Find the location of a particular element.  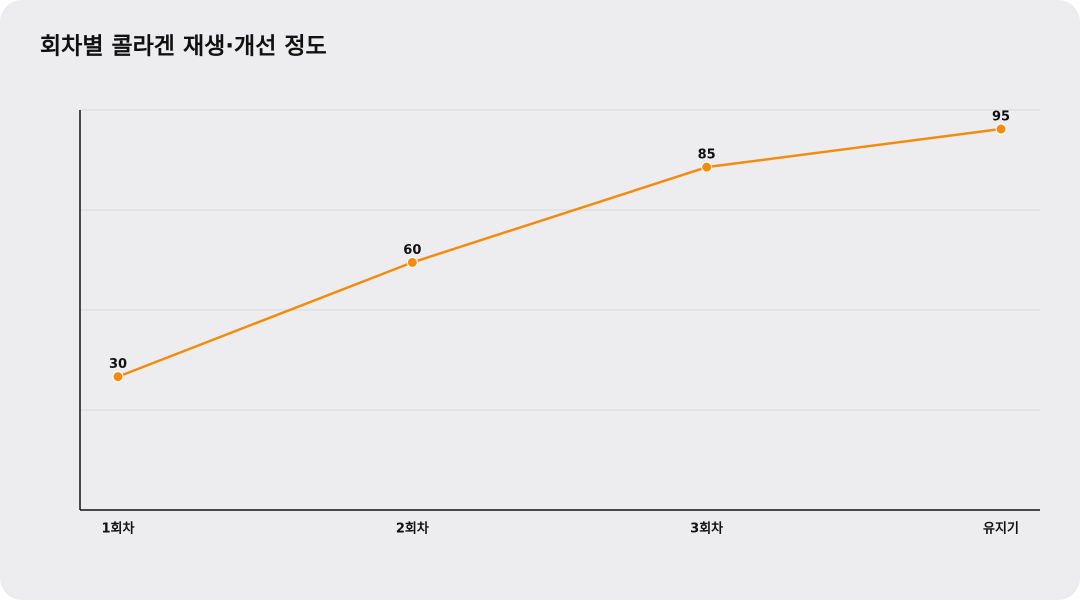

x-tick-label: 2회차 is located at coordinates (412, 529).